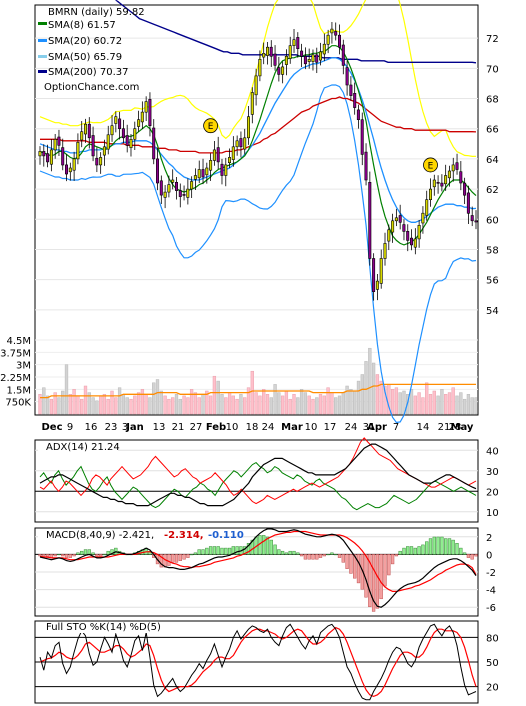  Describe the element at coordinates (292, 427) in the screenshot. I see `x-tick-label: Mar` at that location.